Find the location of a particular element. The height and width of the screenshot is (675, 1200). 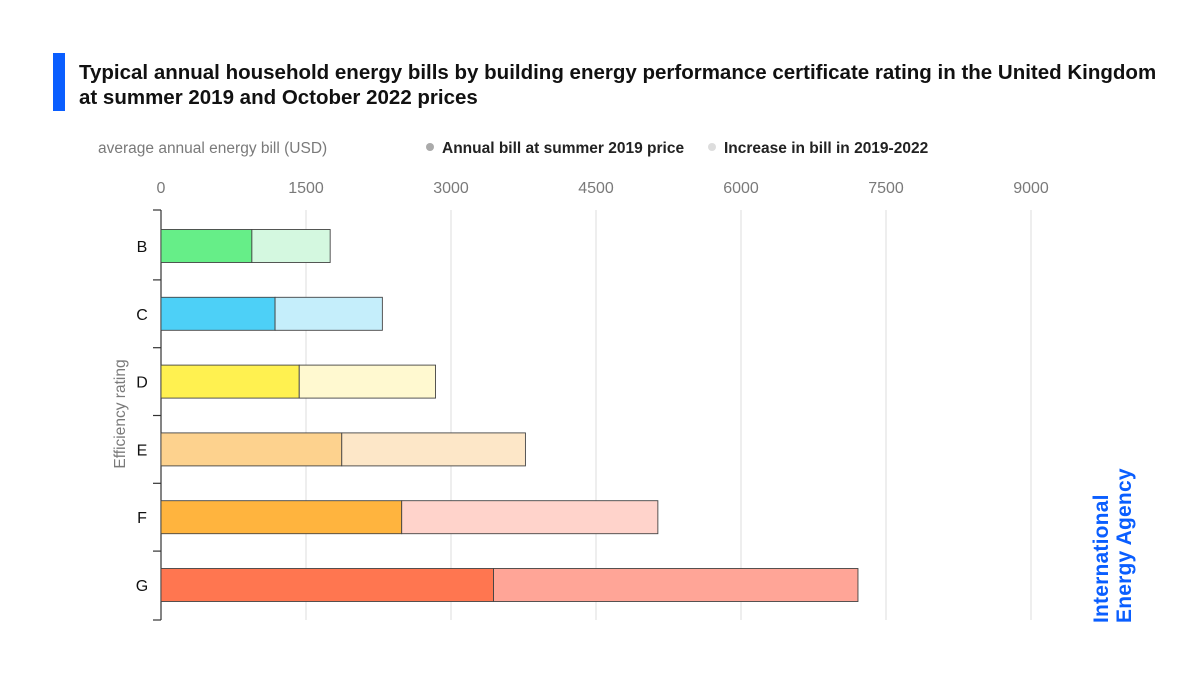

bar-increase-B is located at coordinates (291, 246).